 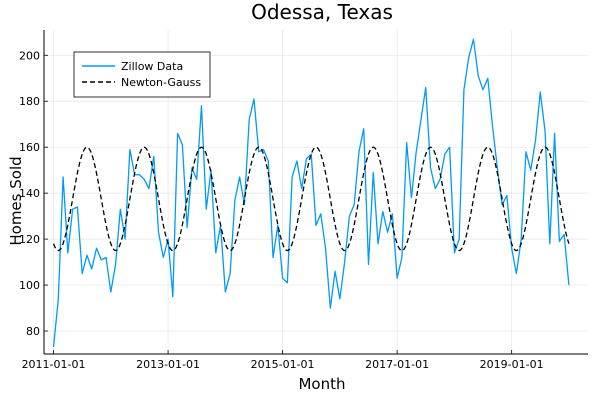 What do you see at coordinates (161, 82) in the screenshot?
I see `legend-label-newton-gauss: Newton-Gauss` at bounding box center [161, 82].